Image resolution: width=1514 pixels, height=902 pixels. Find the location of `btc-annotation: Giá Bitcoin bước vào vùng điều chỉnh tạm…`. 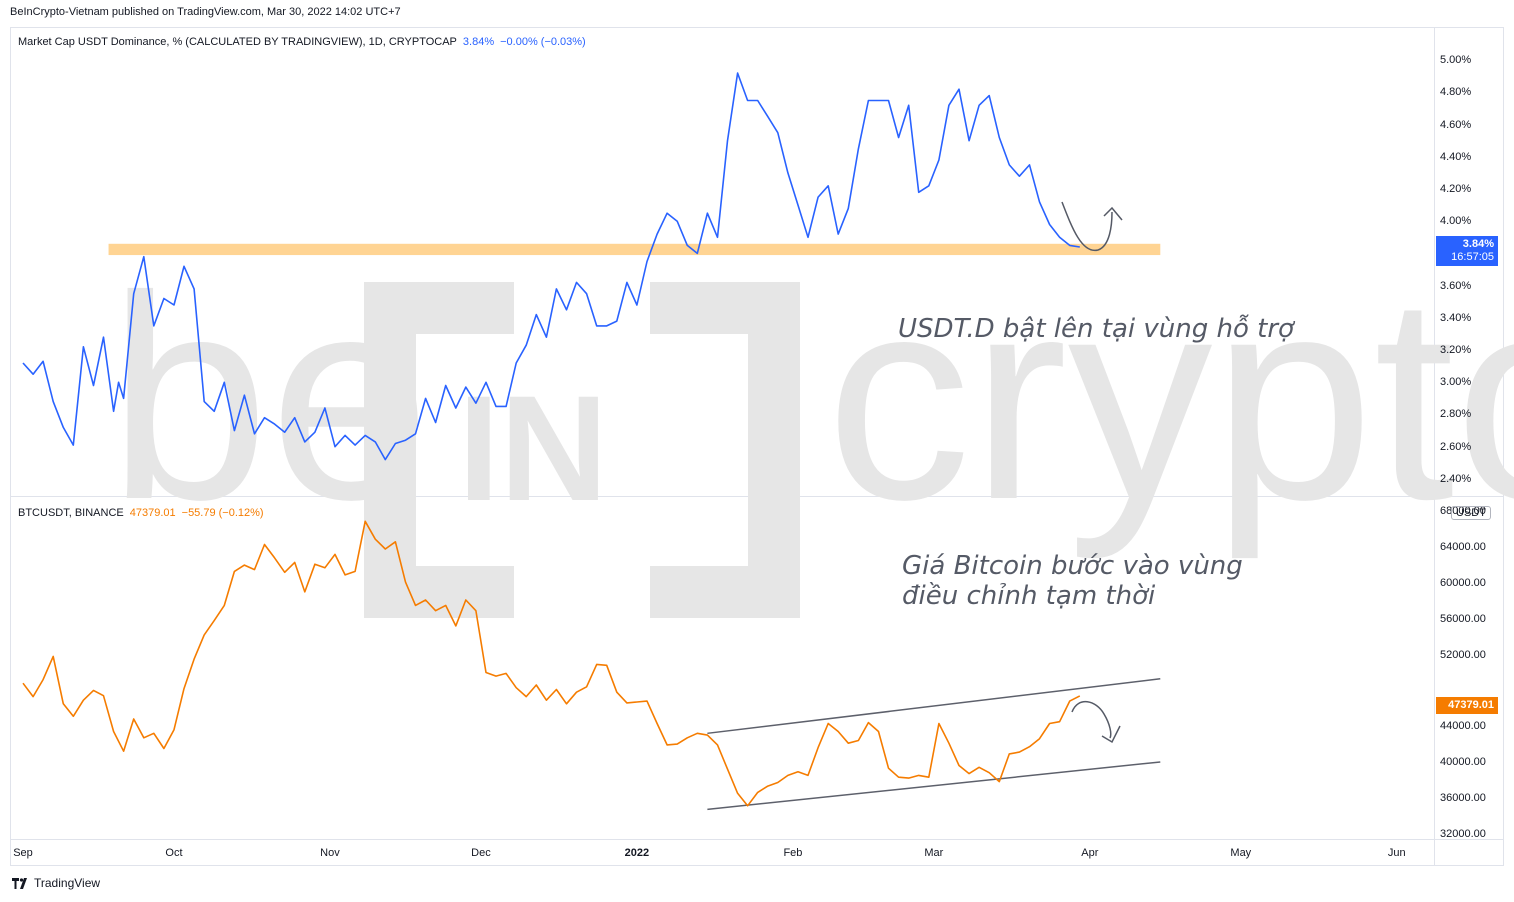

btc-annotation: Giá Bitcoin bước vào vùng điều chỉnh tạm… is located at coordinates (1072, 581).